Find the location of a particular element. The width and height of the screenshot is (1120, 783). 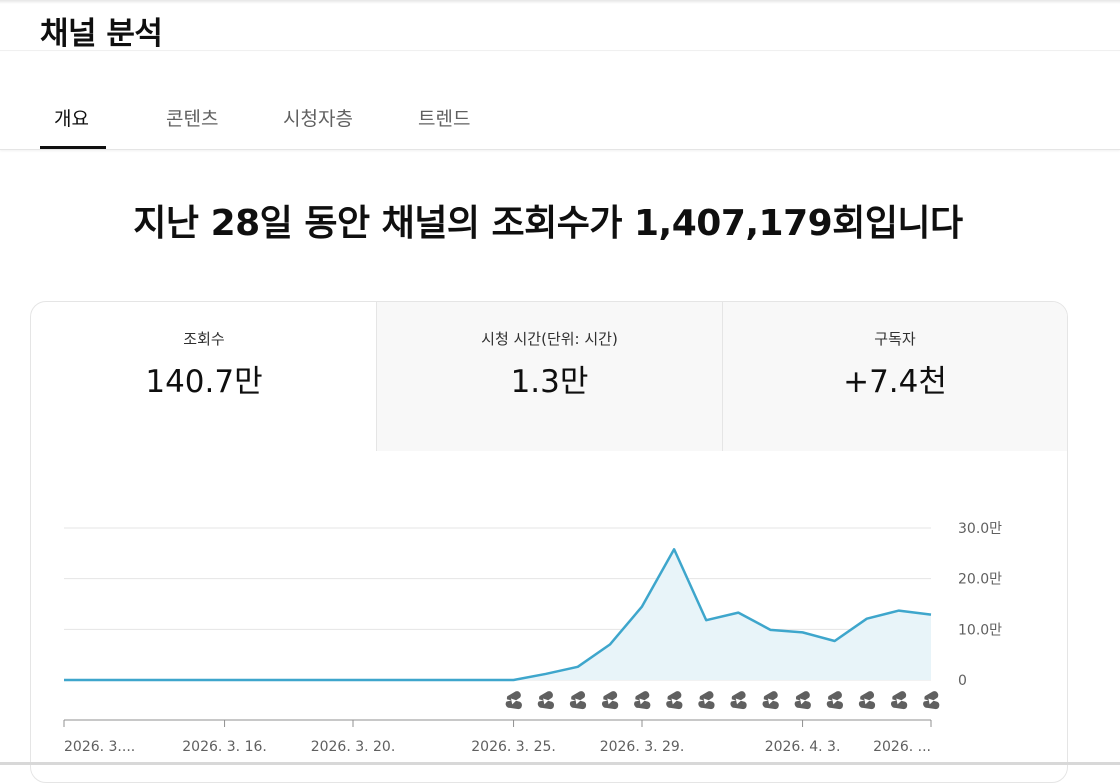

y-tick-label: 10.0만 is located at coordinates (980, 630).